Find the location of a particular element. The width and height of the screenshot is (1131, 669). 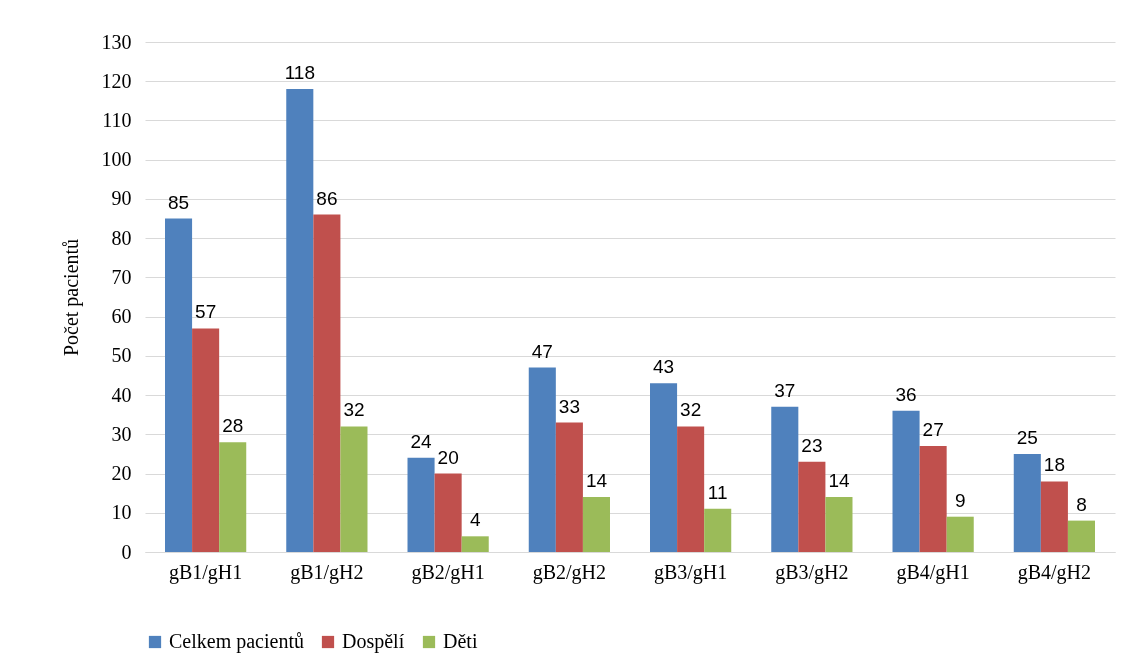

y-tick-label: 10 is located at coordinates (121, 512).